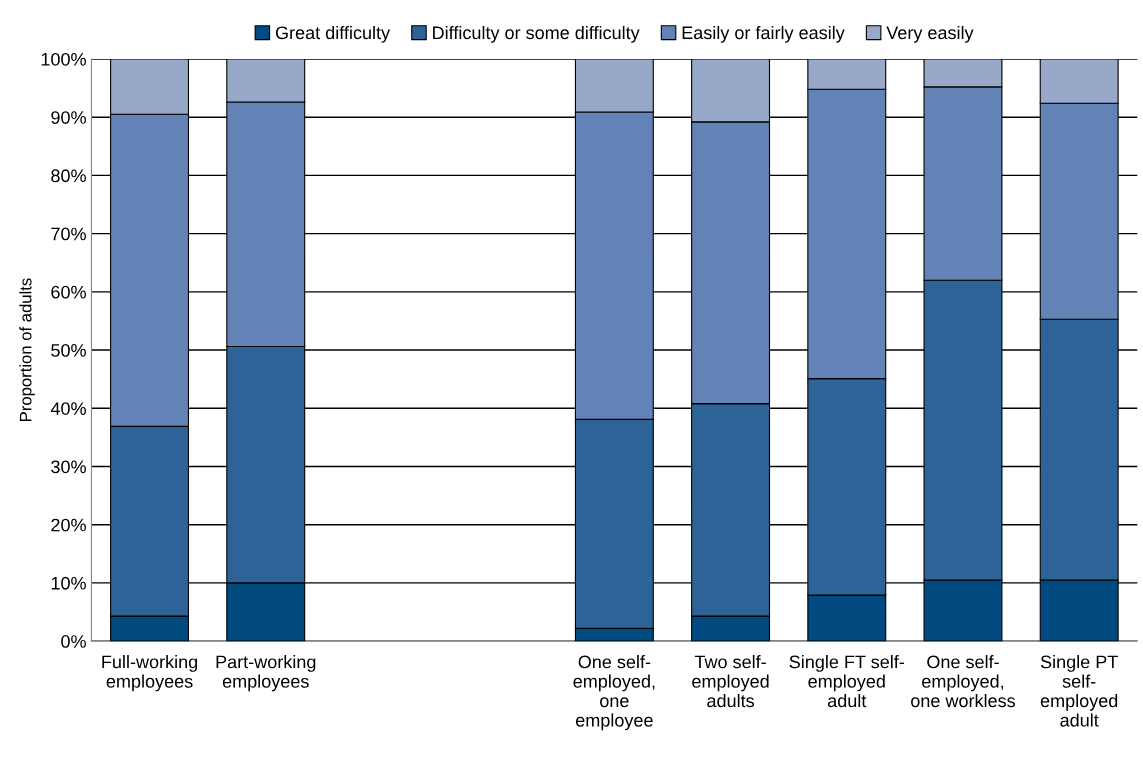  I want to click on x-tick-label: Single PT self- employed adult, so click(1079, 691).